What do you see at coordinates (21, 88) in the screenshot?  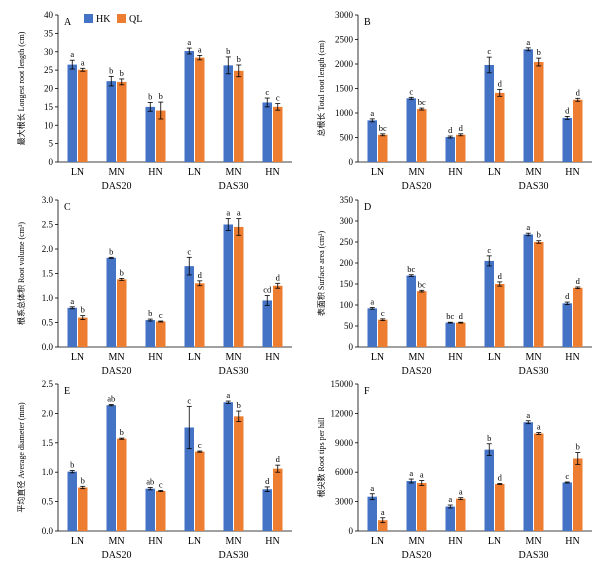 I see `y-axis-label: 最大根长 Longest root length (cm)` at bounding box center [21, 88].